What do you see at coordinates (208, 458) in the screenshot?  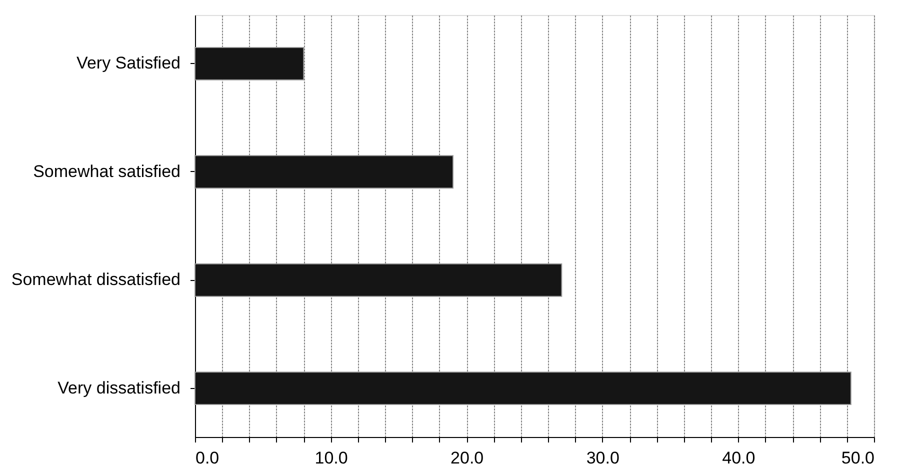 I see `x-tick-label: 0.0` at bounding box center [208, 458].